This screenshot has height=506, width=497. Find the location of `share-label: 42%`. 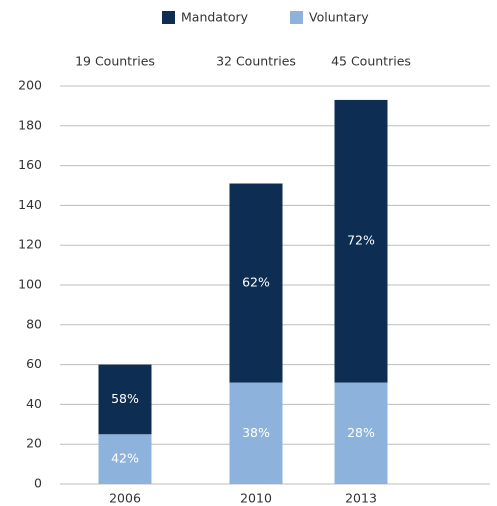

share-label: 42% is located at coordinates (125, 458).